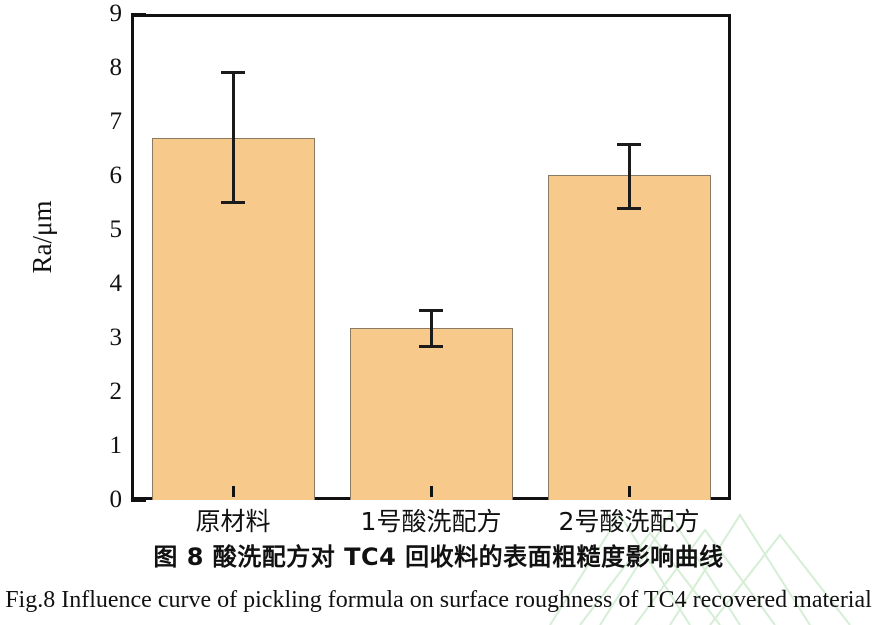  I want to click on y-tick-label: 4, so click(116, 283).